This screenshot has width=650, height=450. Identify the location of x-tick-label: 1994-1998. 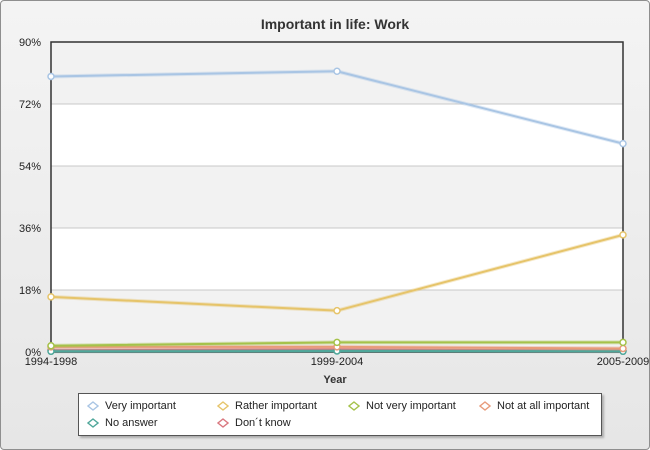
(51, 362).